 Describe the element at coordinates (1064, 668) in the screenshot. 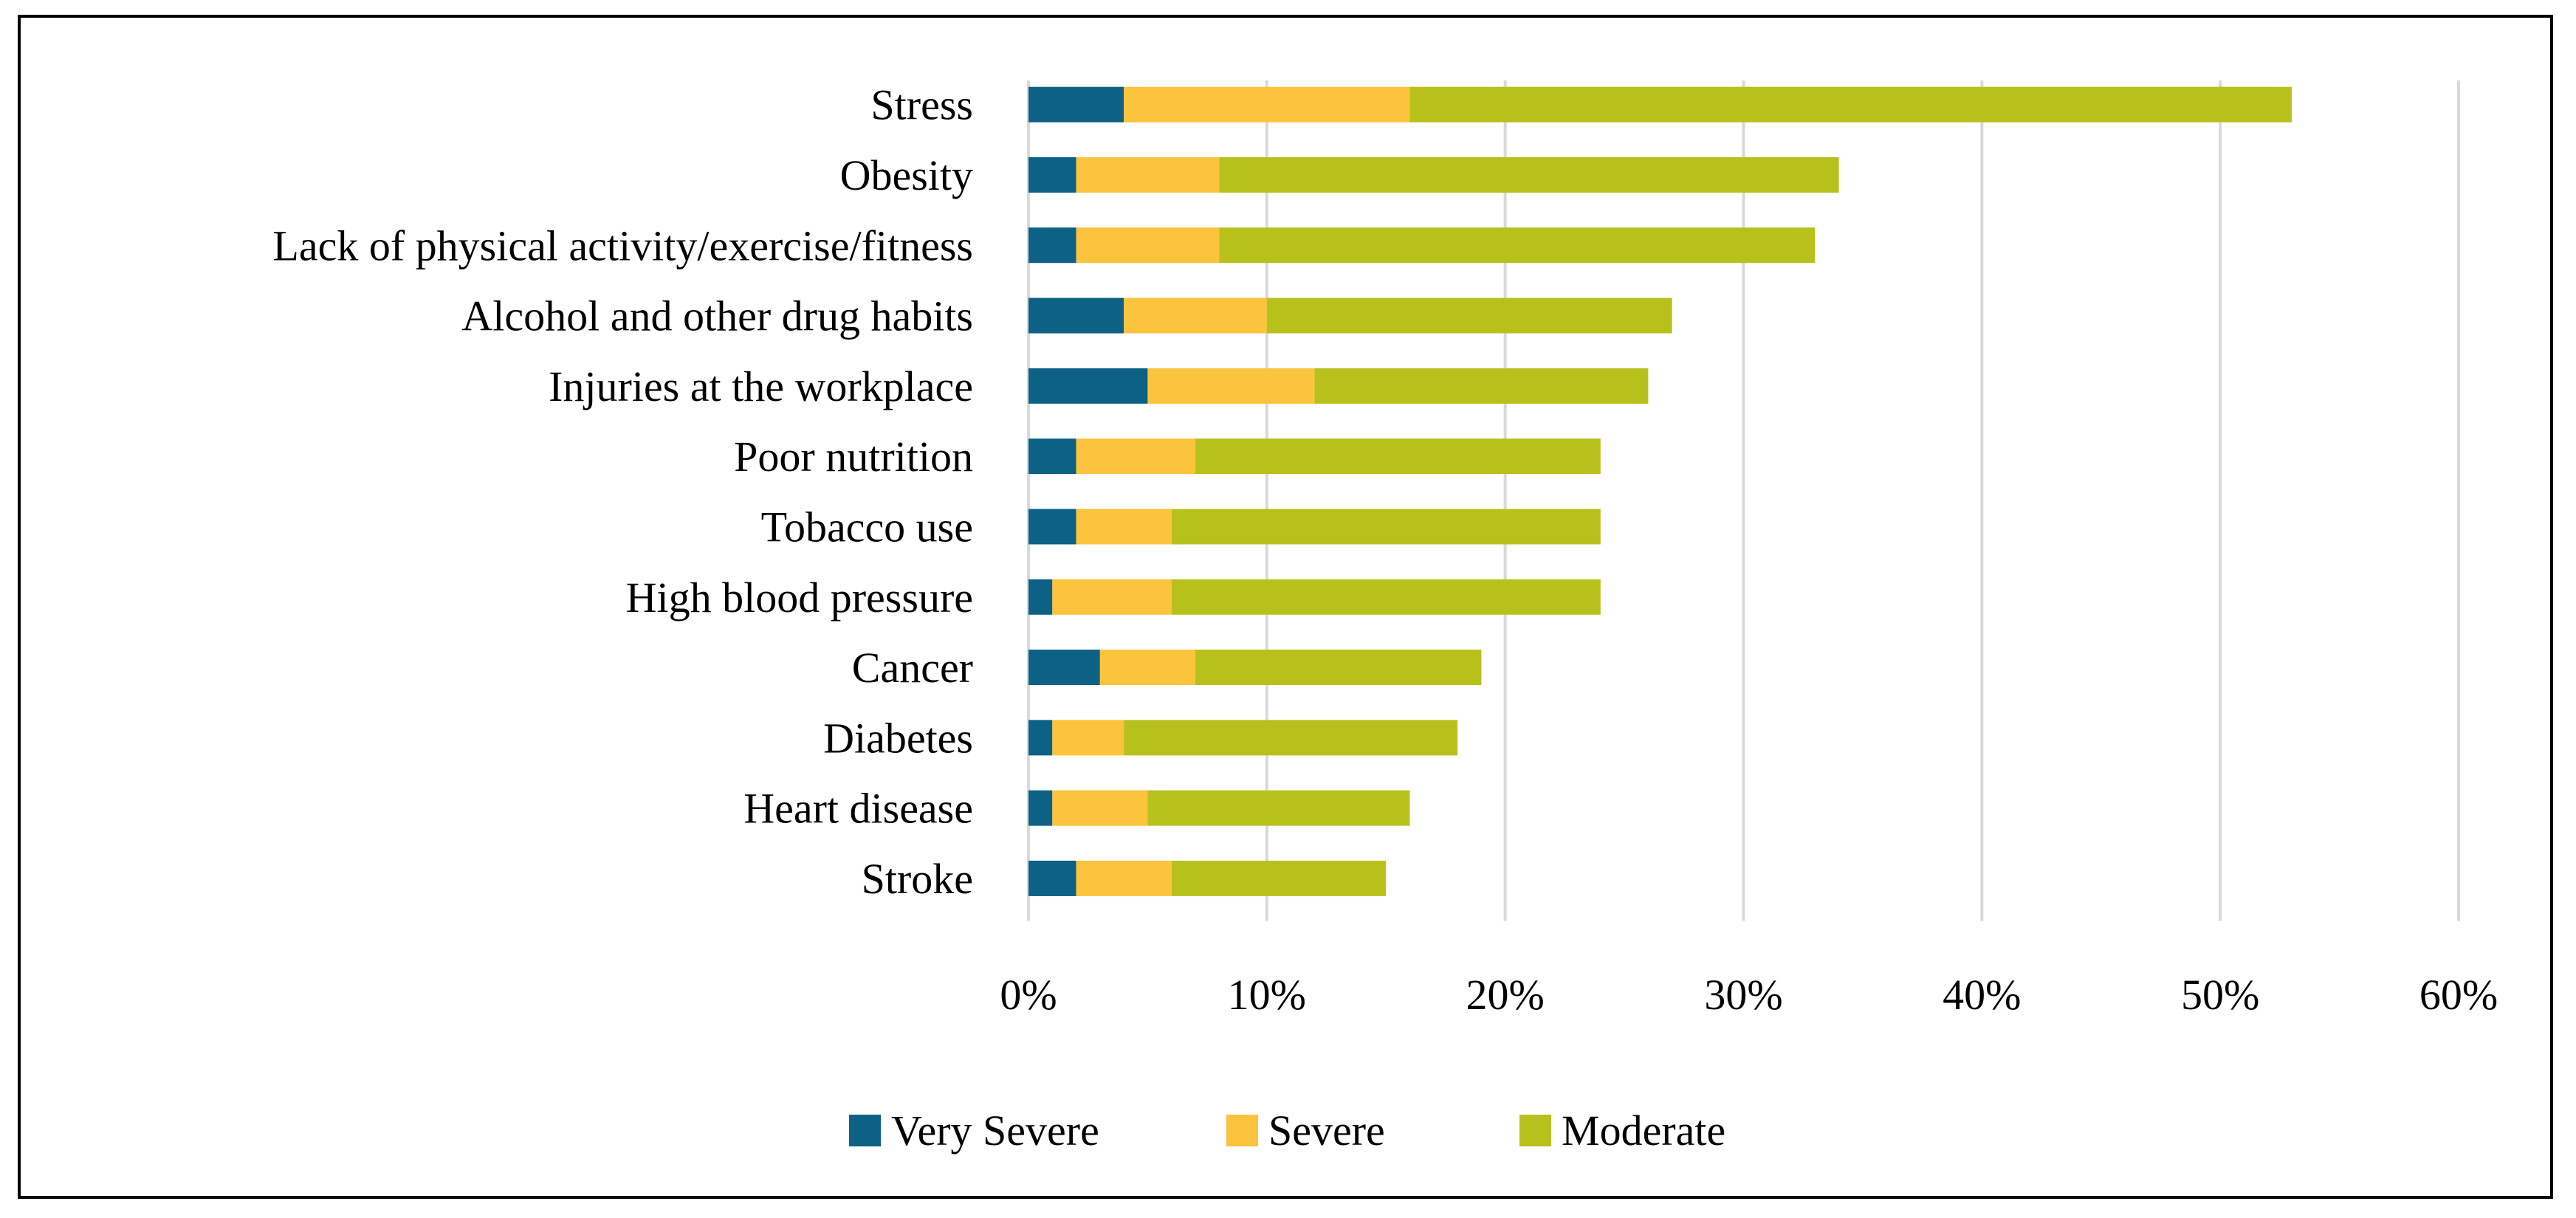

I see `bar-cancer-very-severe` at that location.